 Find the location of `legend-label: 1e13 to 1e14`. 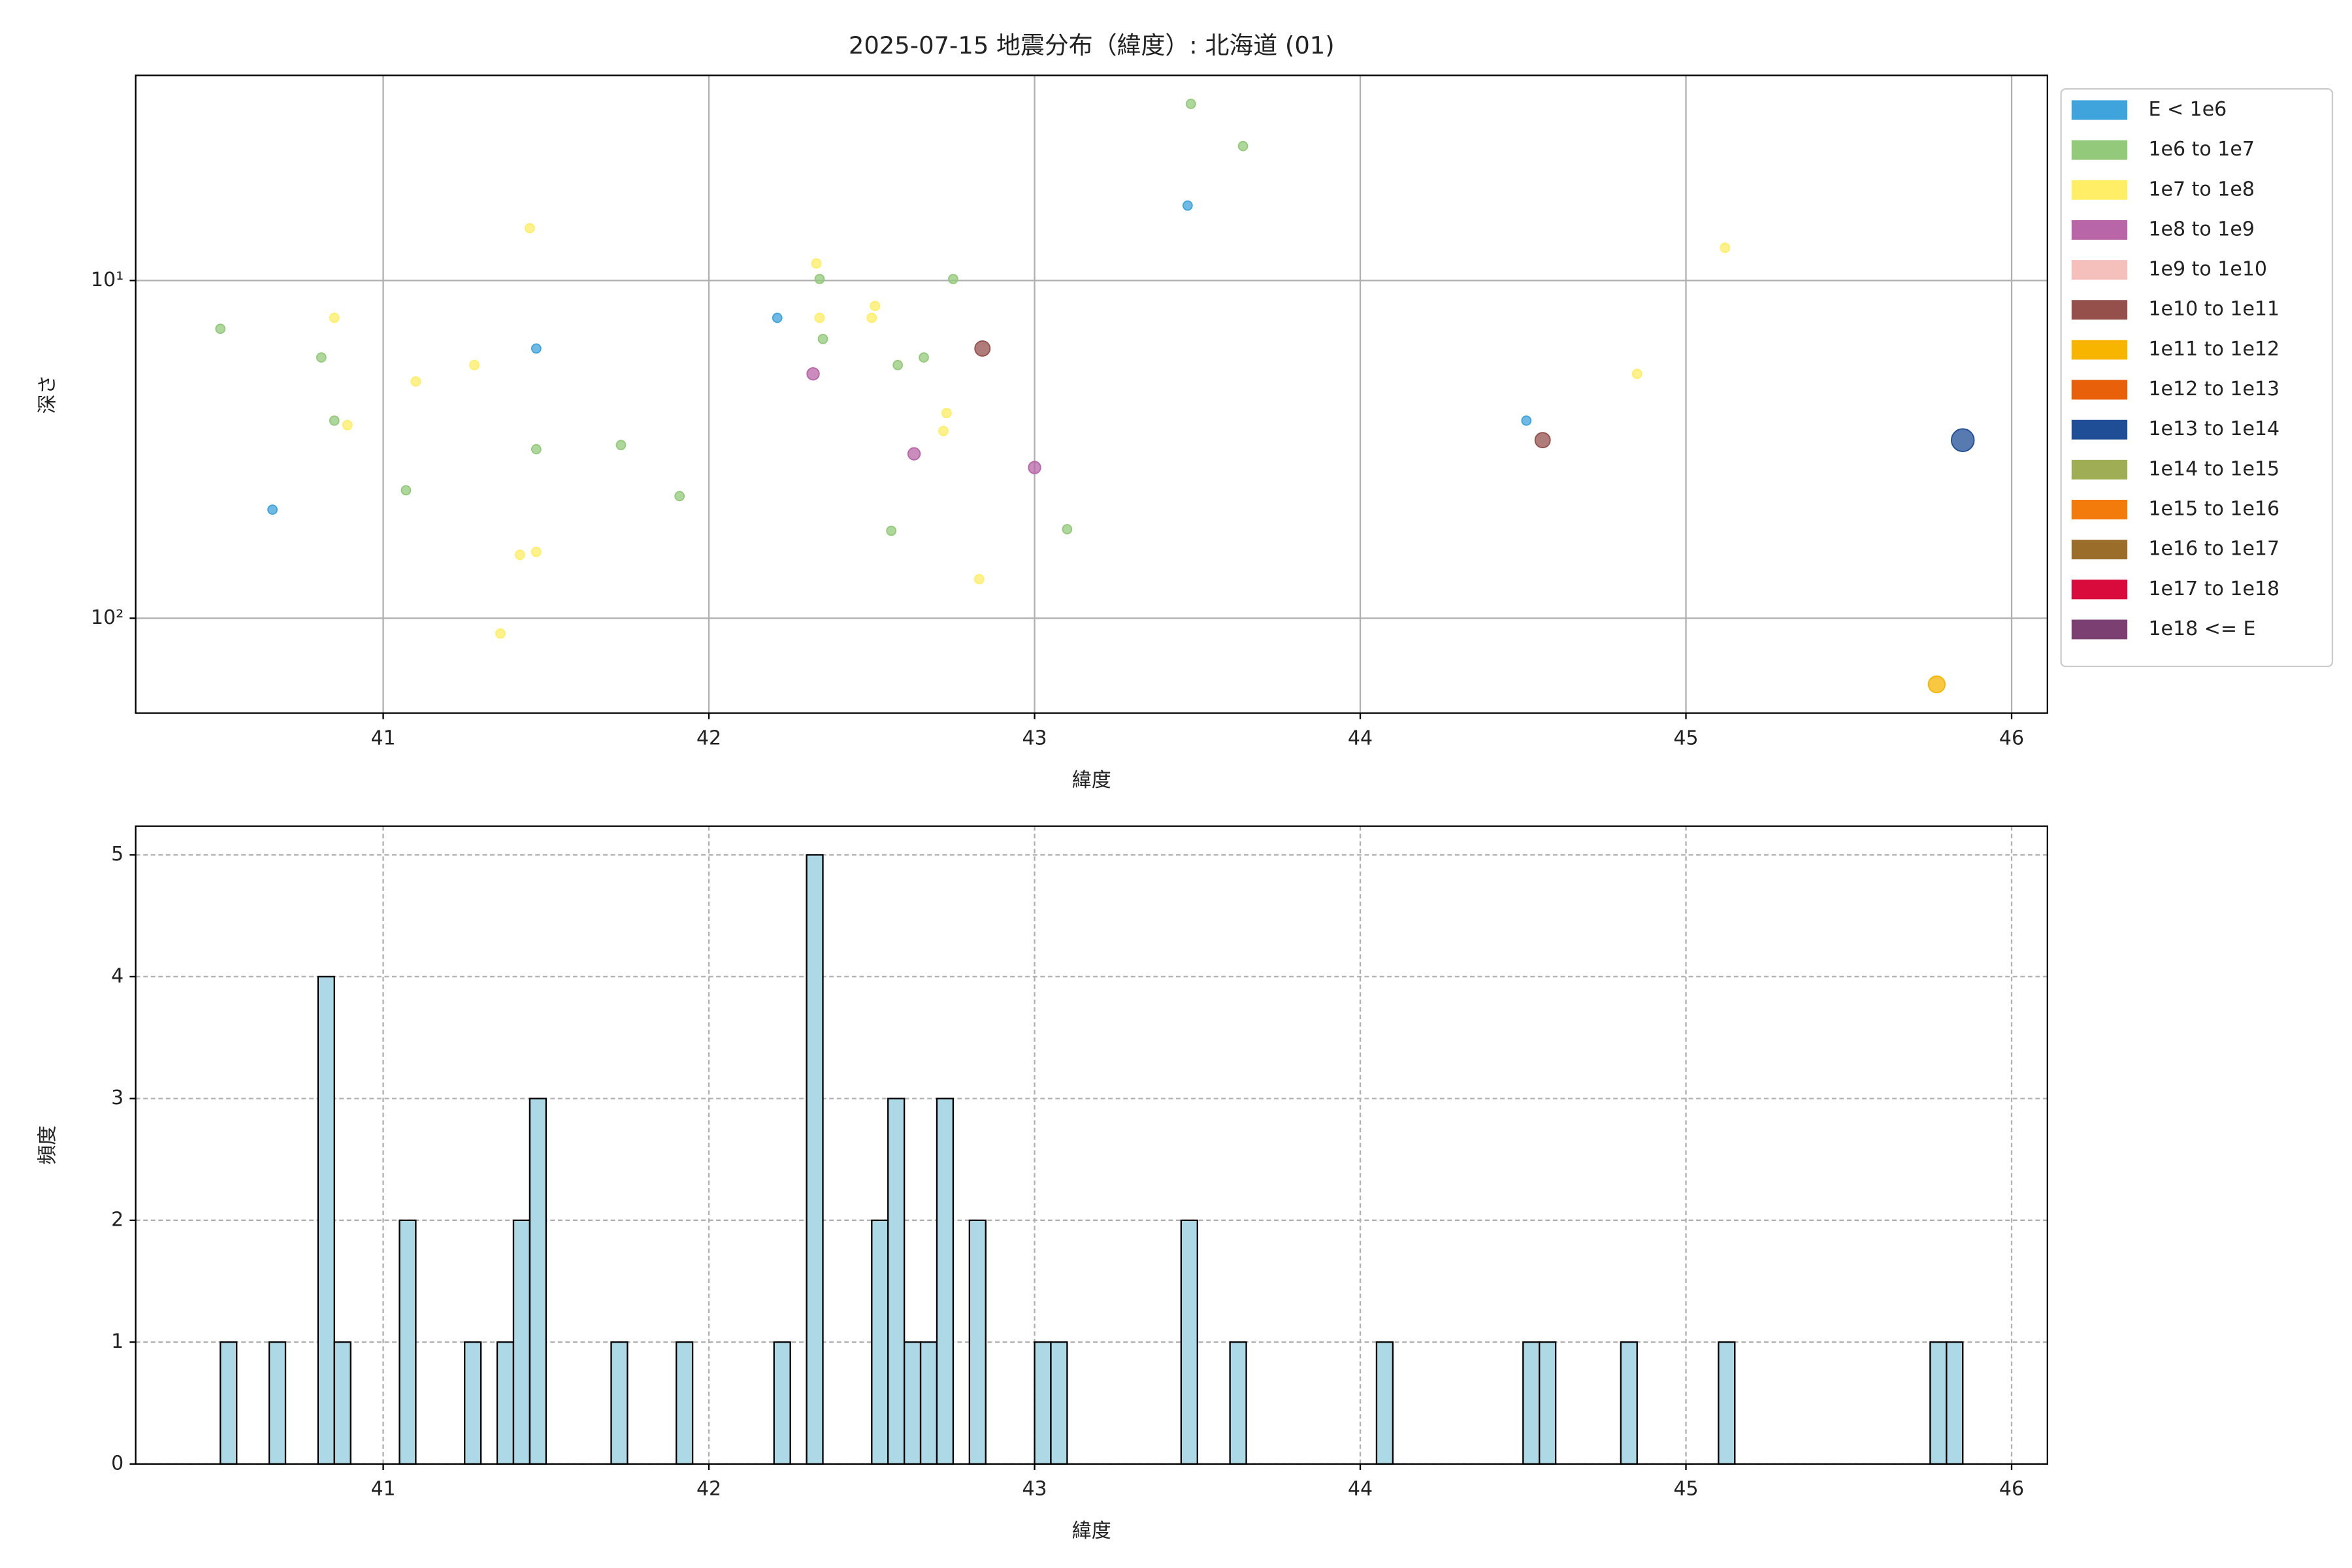

legend-label: 1e13 to 1e14 is located at coordinates (2213, 428).